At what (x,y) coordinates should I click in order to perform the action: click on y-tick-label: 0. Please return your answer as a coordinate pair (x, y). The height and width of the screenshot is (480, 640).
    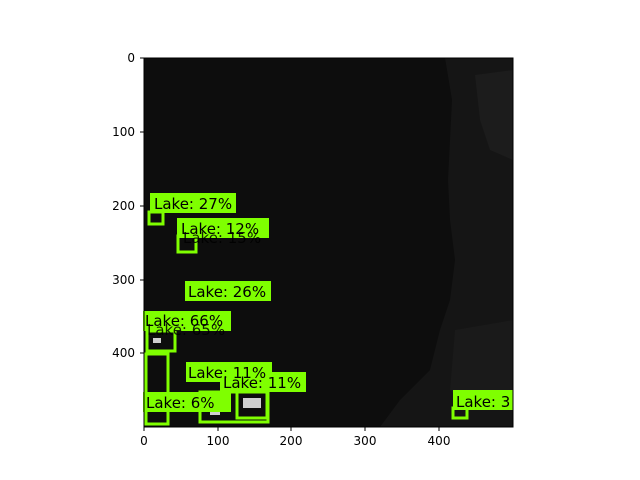
    Looking at the image, I should click on (131, 58).